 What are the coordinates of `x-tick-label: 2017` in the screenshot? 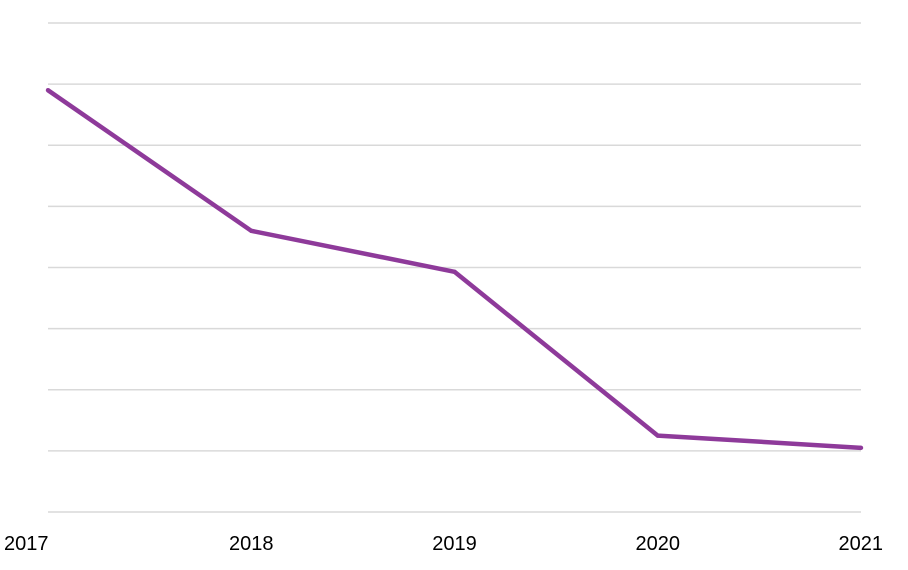 It's located at (26, 544).